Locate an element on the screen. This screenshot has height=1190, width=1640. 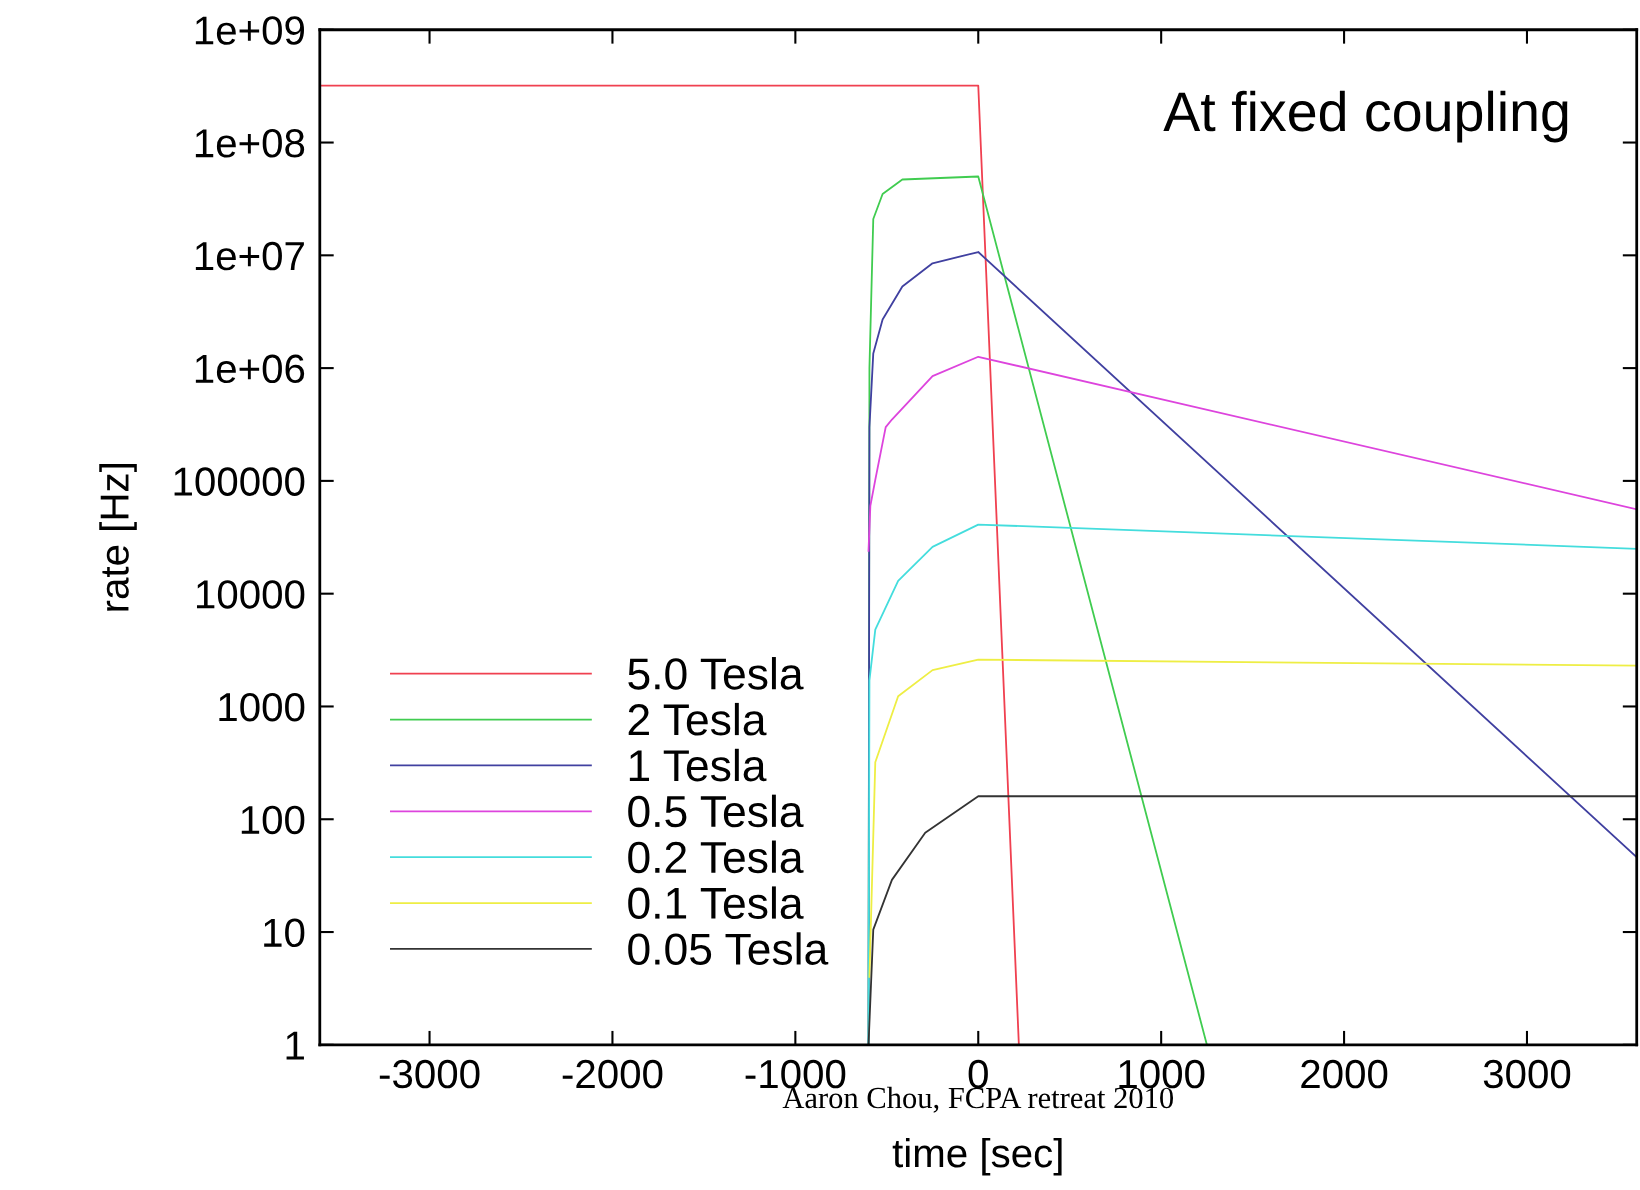
y-tick-label: 1000 is located at coordinates (262, 707).